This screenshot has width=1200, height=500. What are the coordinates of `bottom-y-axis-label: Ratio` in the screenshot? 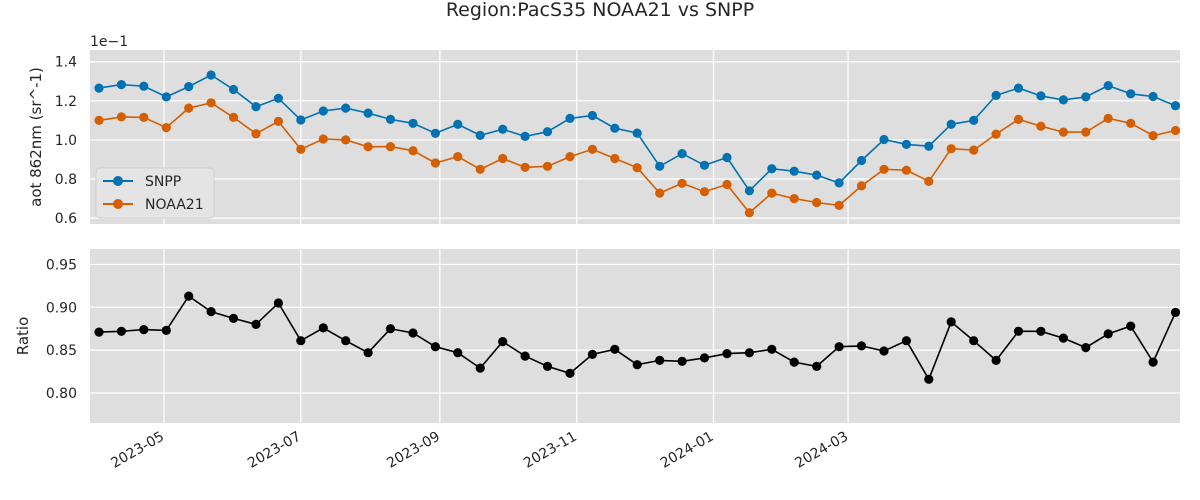 It's located at (23, 336).